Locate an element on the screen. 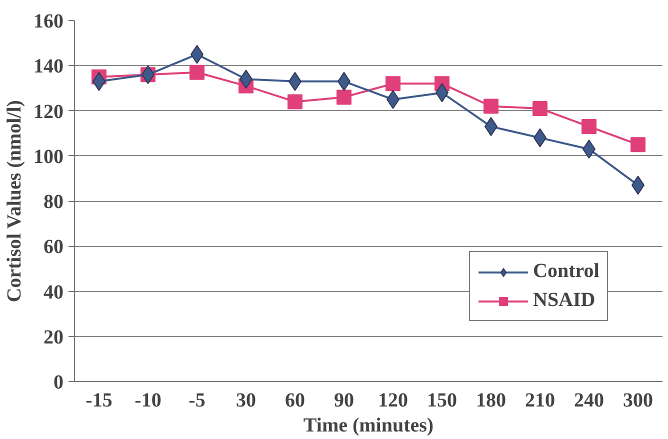 This screenshot has width=668, height=439. legend-label: Control is located at coordinates (566, 271).